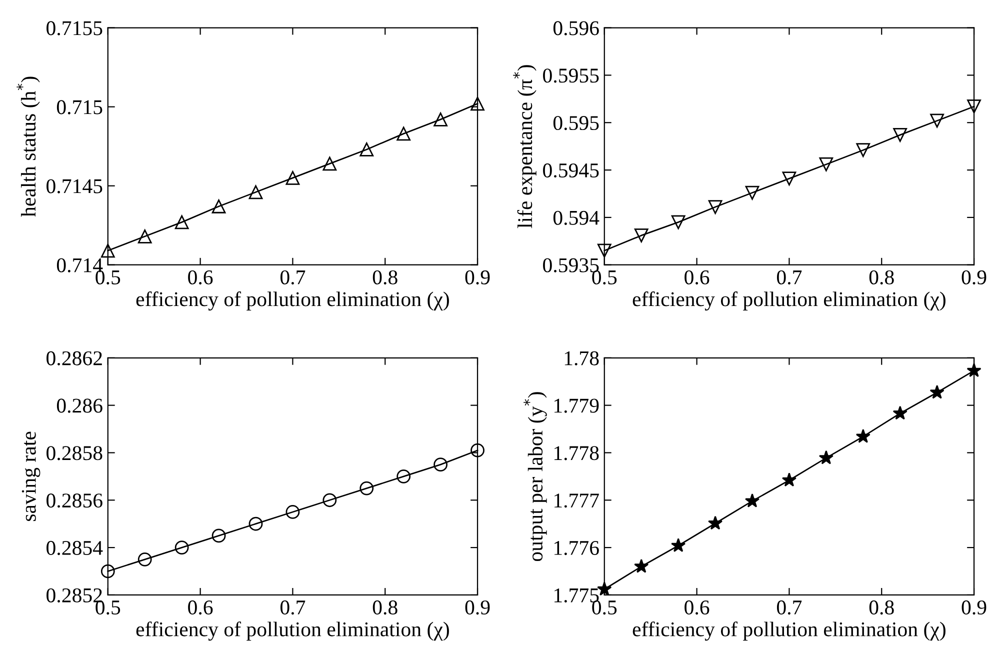  I want to click on y-axis-title: life expentance (π$^{*}$), so click(524, 146).